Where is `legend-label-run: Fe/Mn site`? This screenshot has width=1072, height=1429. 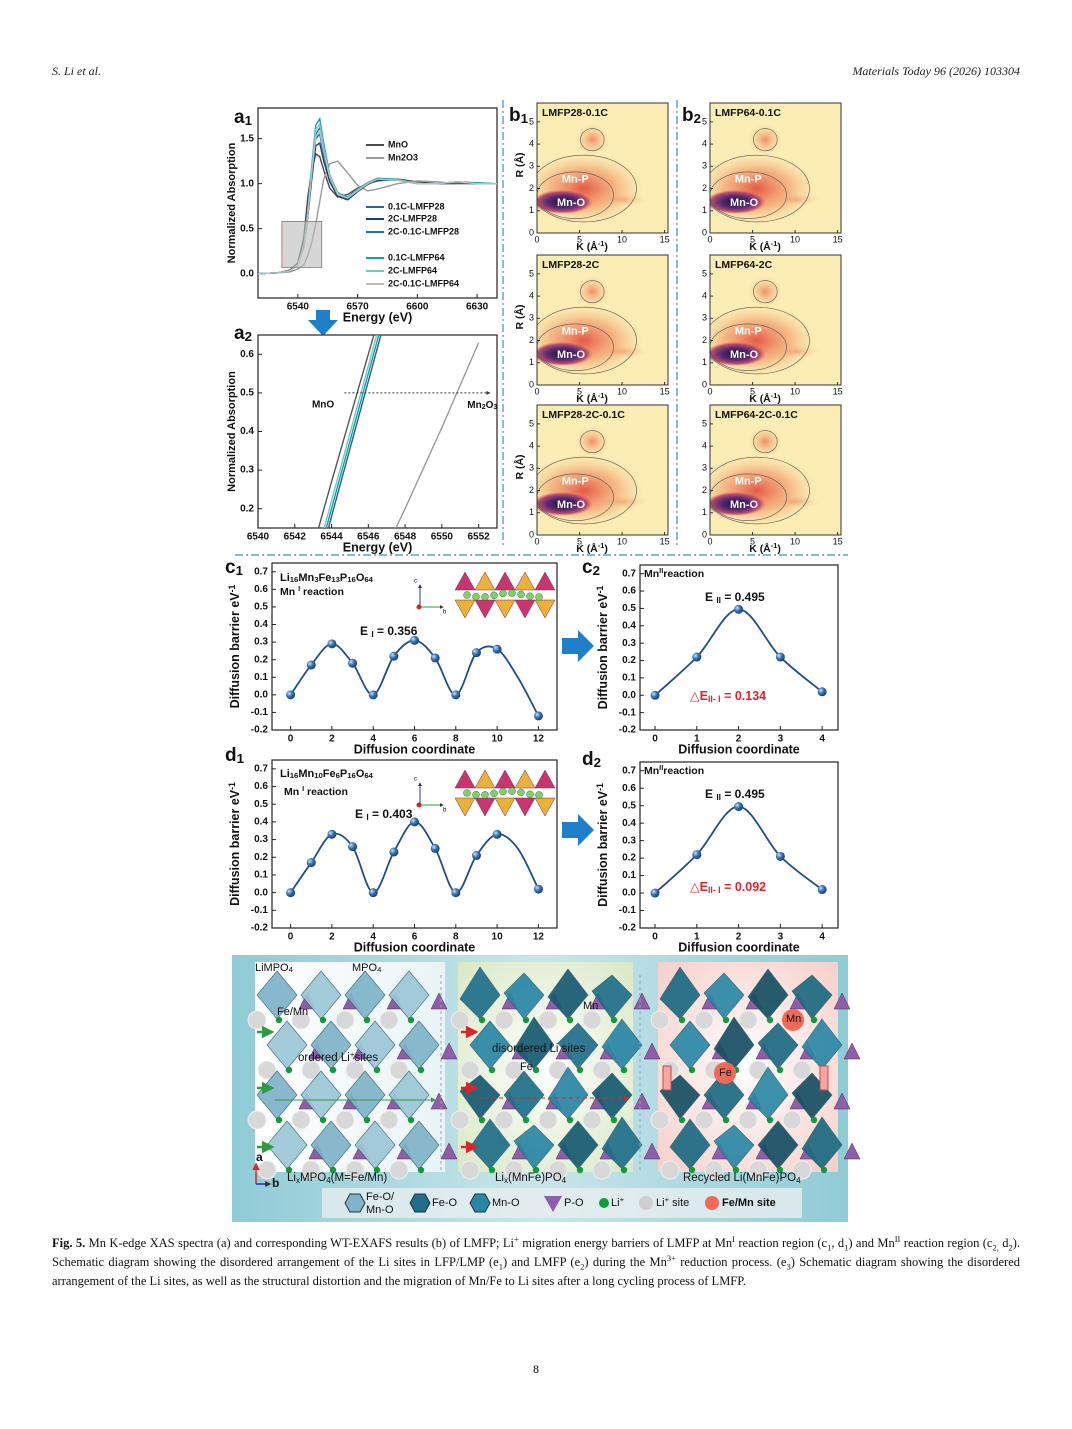 legend-label-run: Fe/Mn site is located at coordinates (749, 1203).